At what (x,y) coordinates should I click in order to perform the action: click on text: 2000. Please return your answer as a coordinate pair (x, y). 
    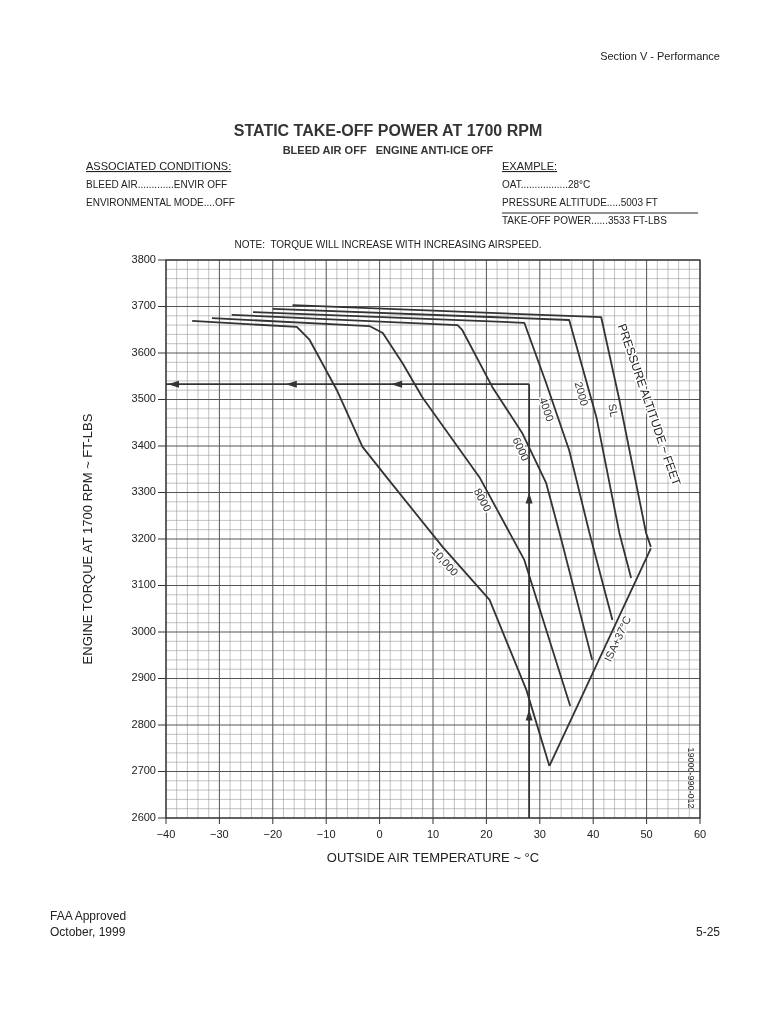
    Looking at the image, I should click on (581, 394).